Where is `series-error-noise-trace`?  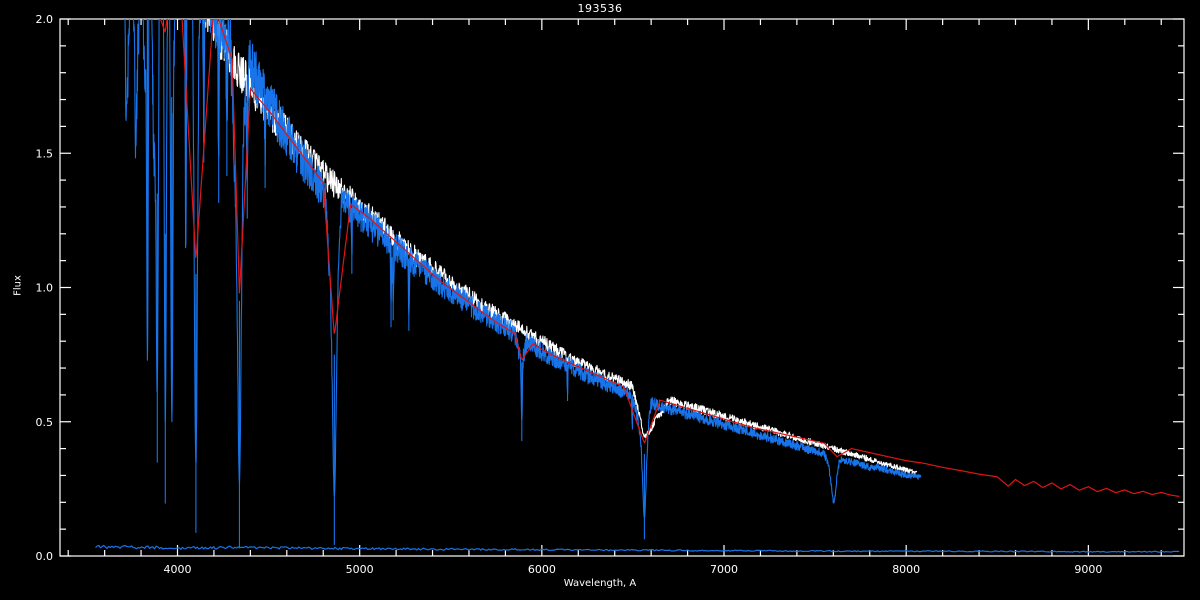
series-error-noise-trace is located at coordinates (637, 548).